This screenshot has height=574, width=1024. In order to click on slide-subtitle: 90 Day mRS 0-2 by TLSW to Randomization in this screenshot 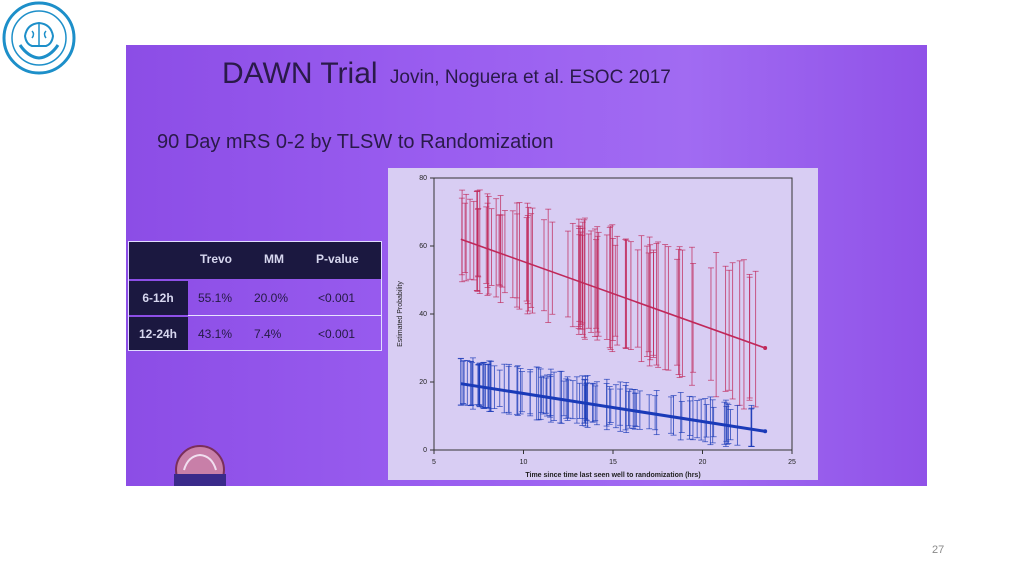, I will do `click(355, 142)`.